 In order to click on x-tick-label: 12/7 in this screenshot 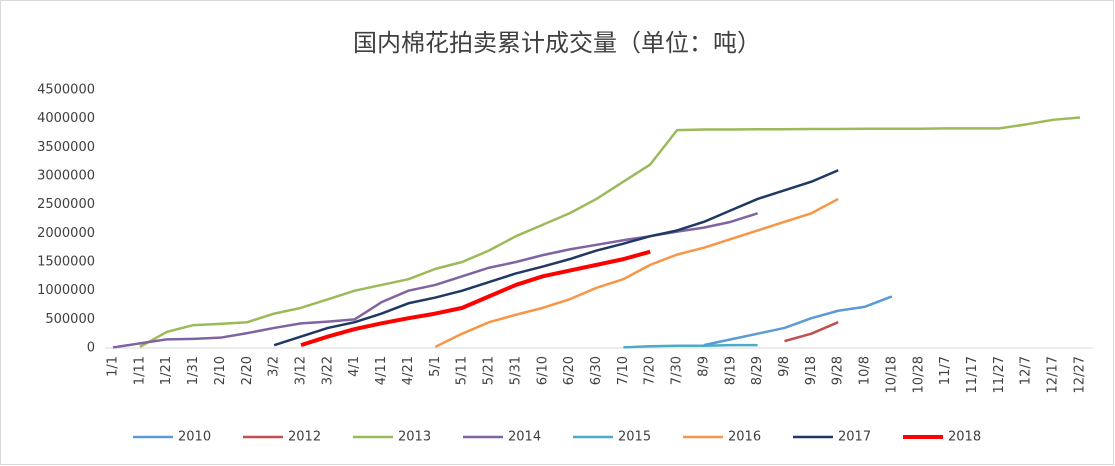, I will do `click(1026, 370)`.